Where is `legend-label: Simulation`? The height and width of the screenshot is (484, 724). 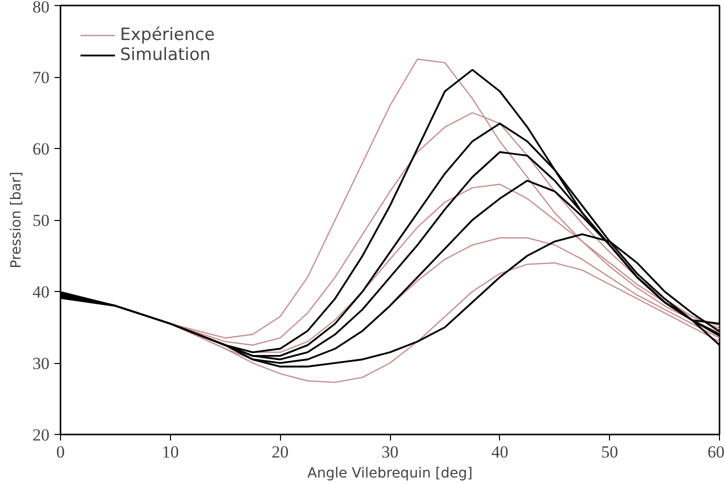 legend-label: Simulation is located at coordinates (165, 55).